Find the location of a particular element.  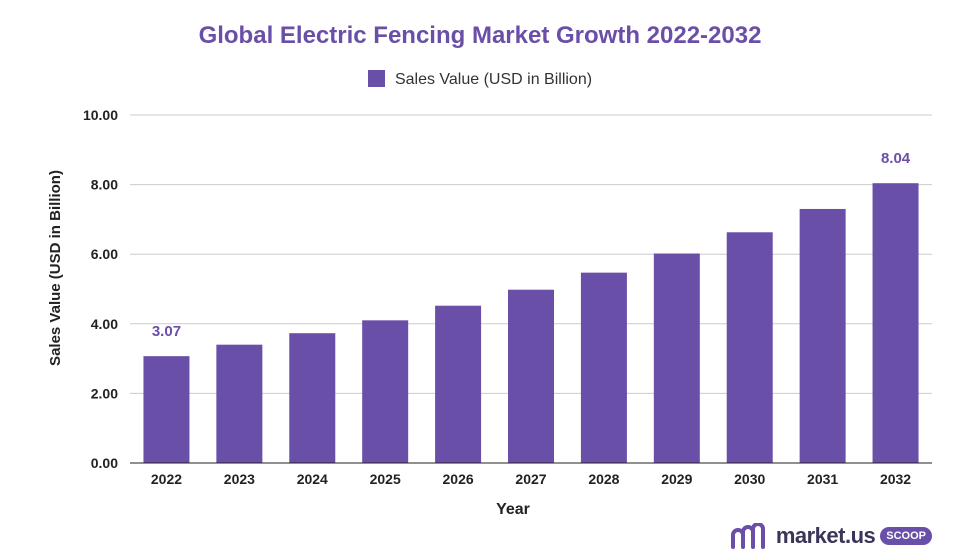

legend: Sales Value (USD in Billion) is located at coordinates (480, 79).